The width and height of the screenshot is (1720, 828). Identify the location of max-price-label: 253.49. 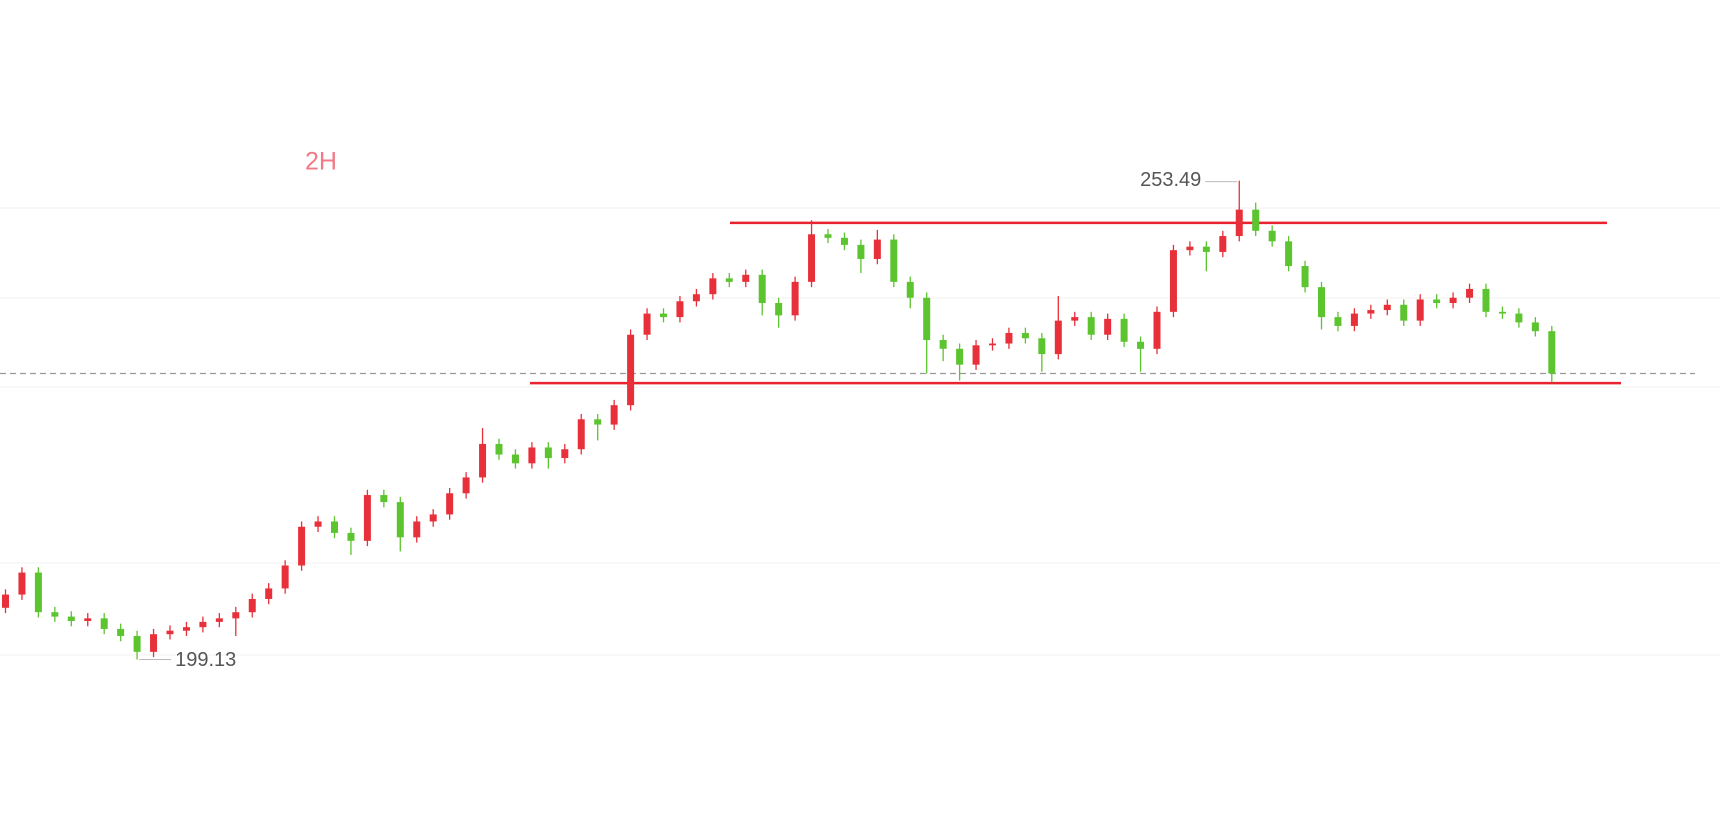
(1170, 180).